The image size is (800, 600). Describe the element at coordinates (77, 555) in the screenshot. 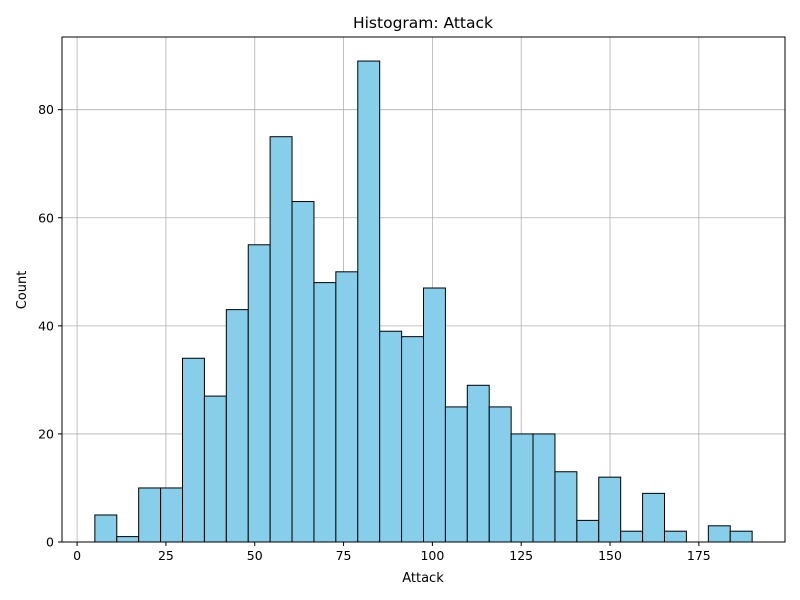

I see `x-tick-label-0: 0` at that location.